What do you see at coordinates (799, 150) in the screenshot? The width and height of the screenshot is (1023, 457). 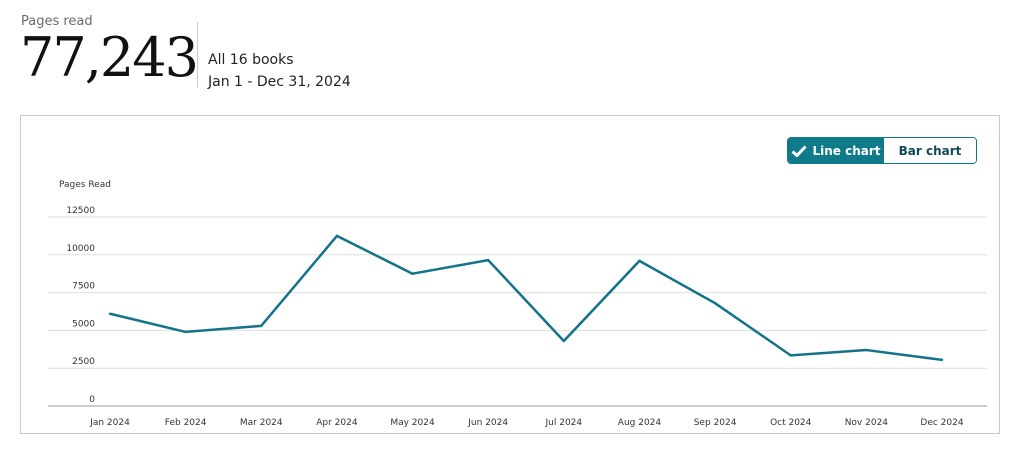 I see `check-icon` at bounding box center [799, 150].